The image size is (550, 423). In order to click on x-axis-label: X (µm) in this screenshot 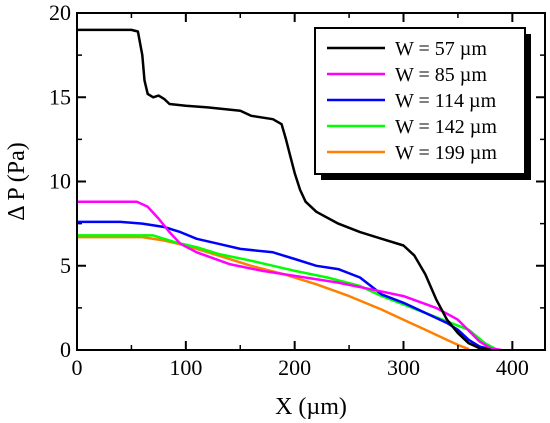, I will do `click(311, 407)`.